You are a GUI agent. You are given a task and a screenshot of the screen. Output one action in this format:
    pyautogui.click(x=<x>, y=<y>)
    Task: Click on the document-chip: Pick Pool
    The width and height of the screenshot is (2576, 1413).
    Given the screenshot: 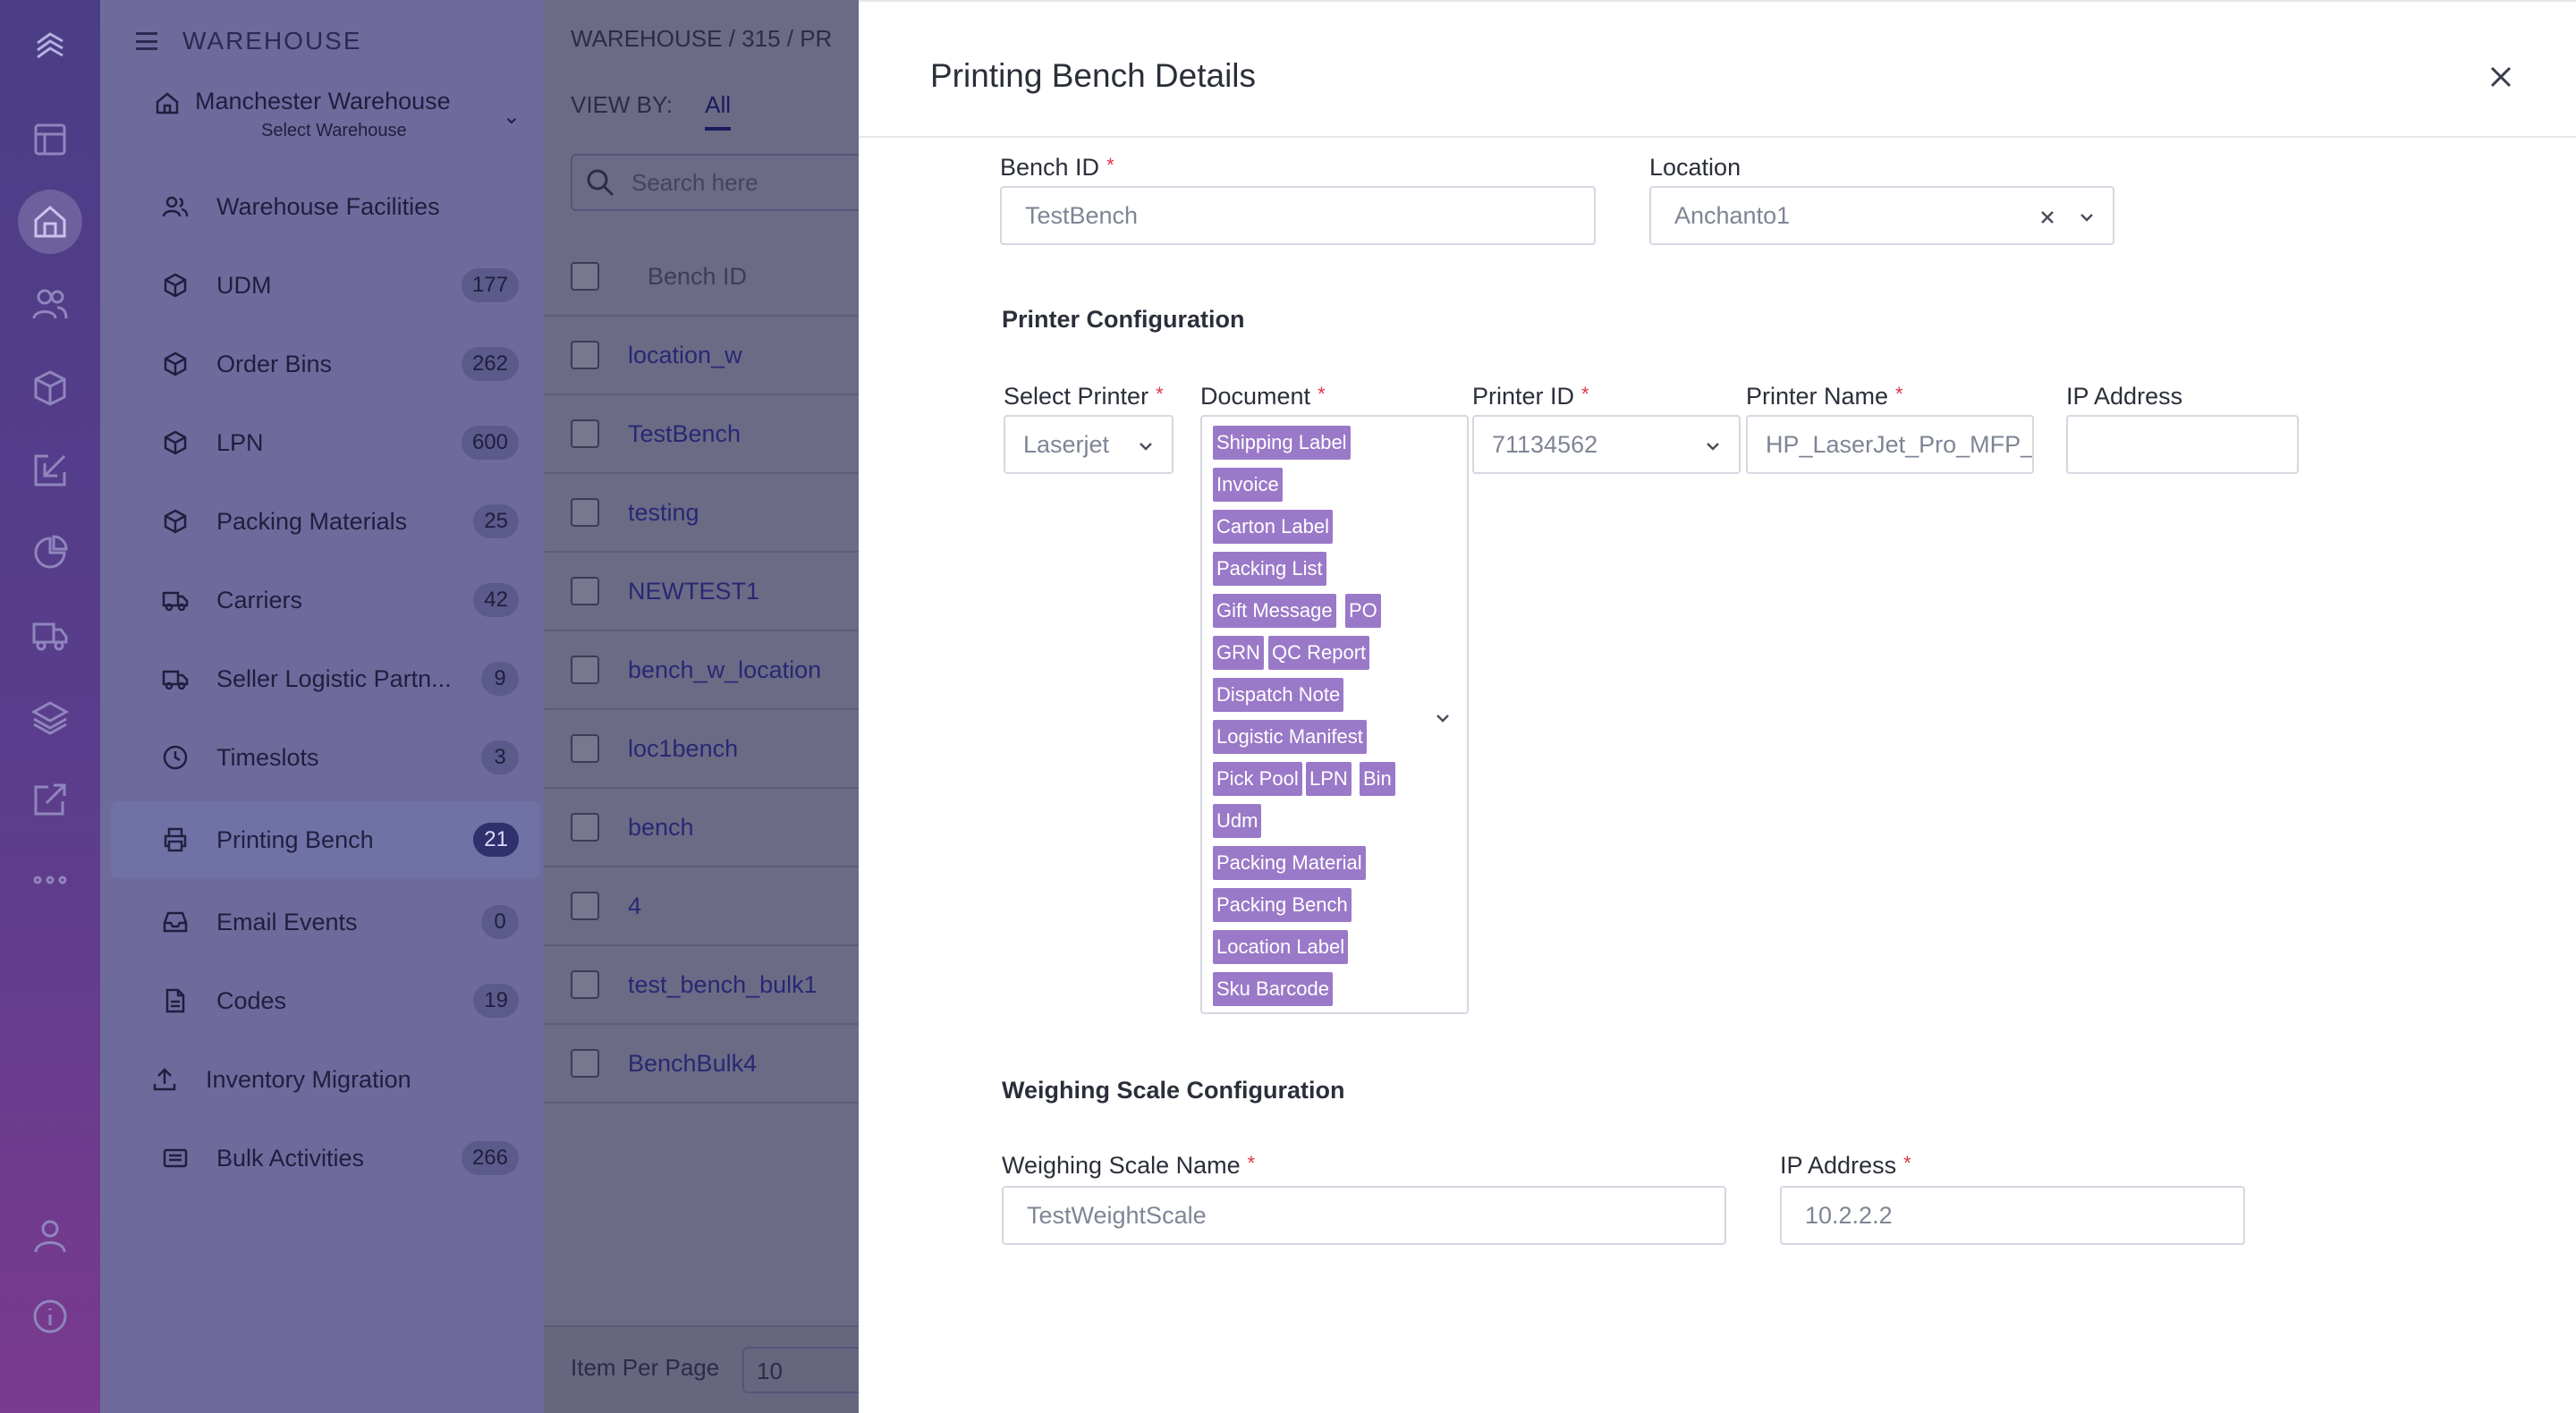 What is the action you would take?
    pyautogui.click(x=1257, y=779)
    